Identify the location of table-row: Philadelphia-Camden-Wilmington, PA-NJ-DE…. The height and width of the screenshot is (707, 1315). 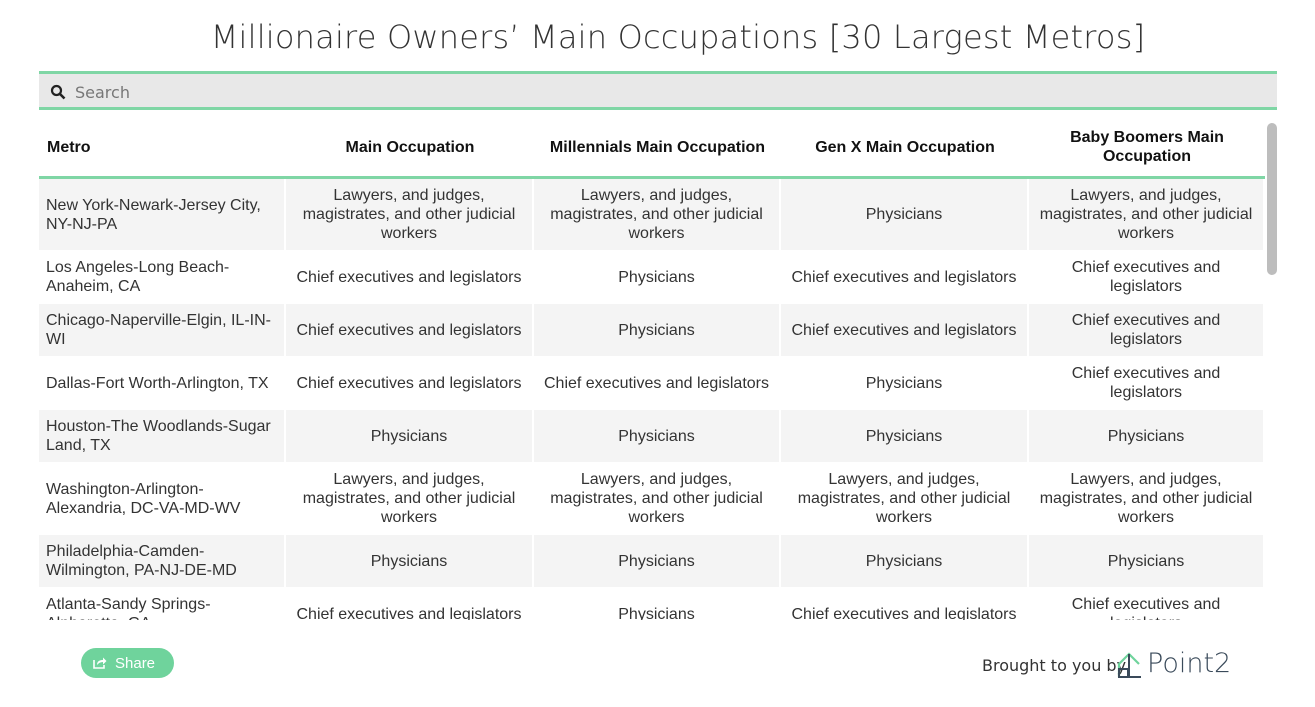
(652, 561).